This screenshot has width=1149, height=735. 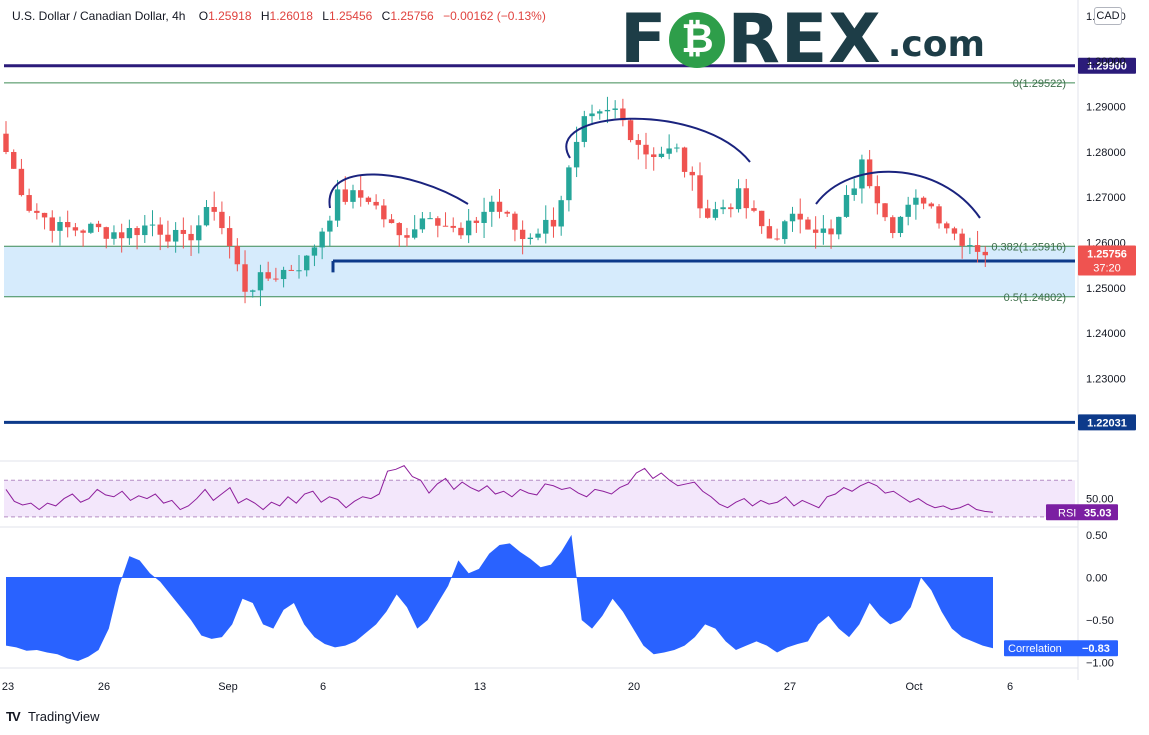 I want to click on logo-text-f: F, so click(x=644, y=39).